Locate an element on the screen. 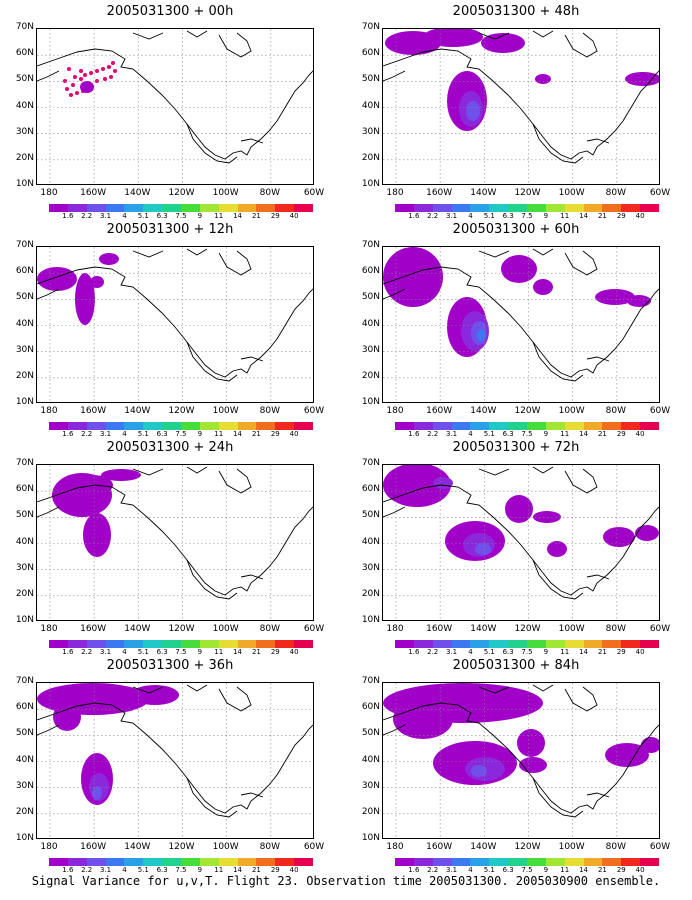 Image resolution: width=692 pixels, height=900 pixels. latitude-label: 30N is located at coordinates (370, 349).